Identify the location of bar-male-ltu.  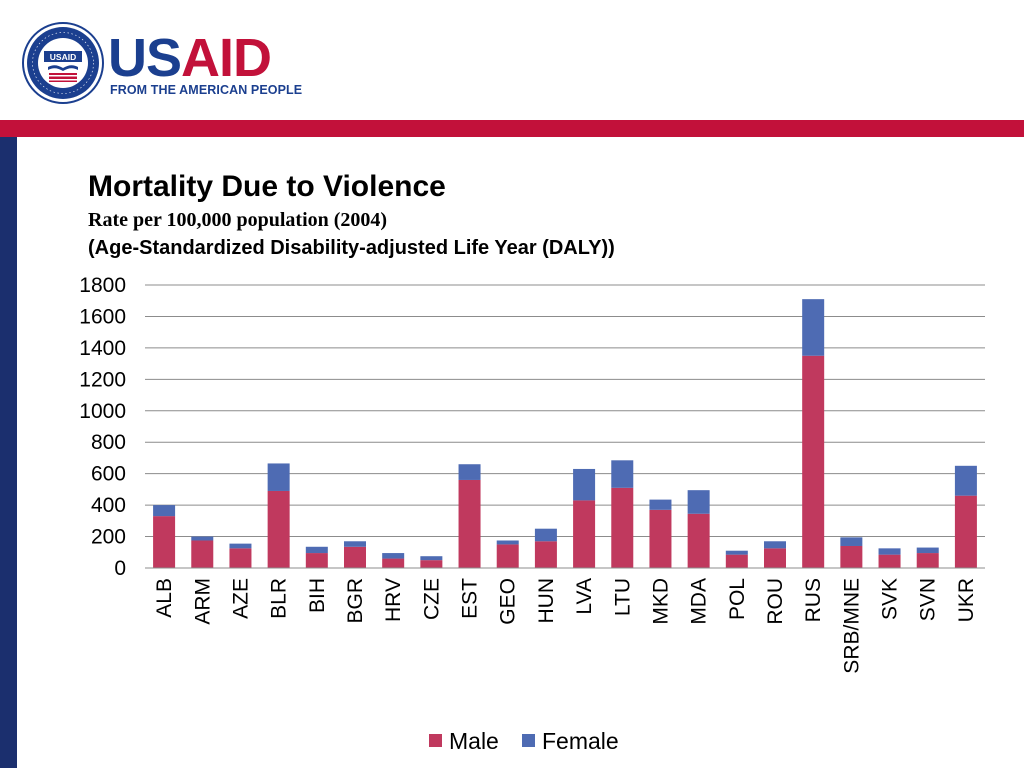
(622, 527).